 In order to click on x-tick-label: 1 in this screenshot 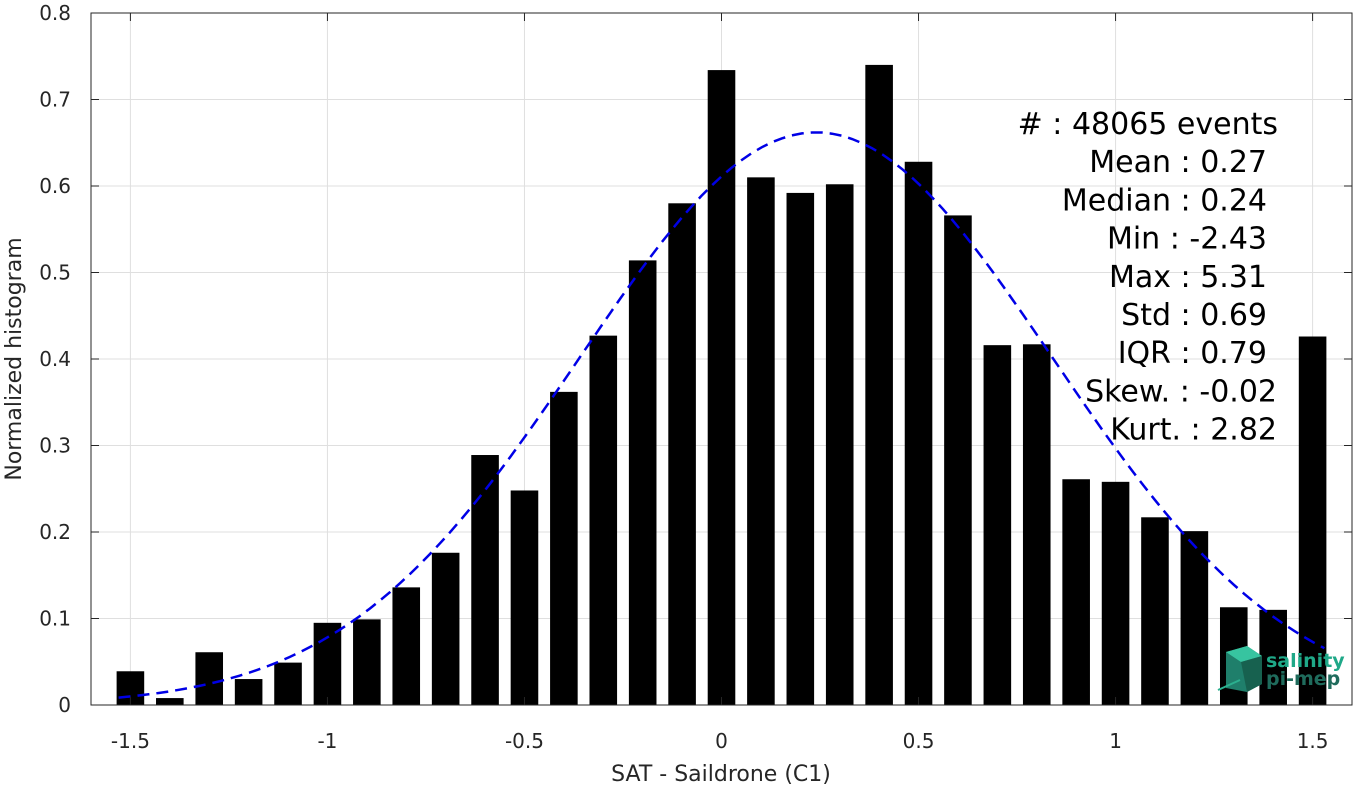, I will do `click(1115, 741)`.